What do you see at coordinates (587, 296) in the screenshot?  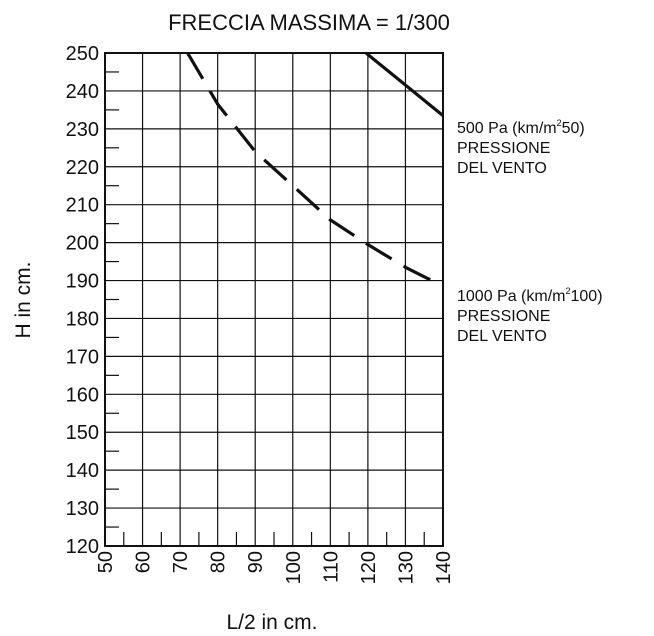 I see `legend-1000pa-line1-b: 100)` at bounding box center [587, 296].